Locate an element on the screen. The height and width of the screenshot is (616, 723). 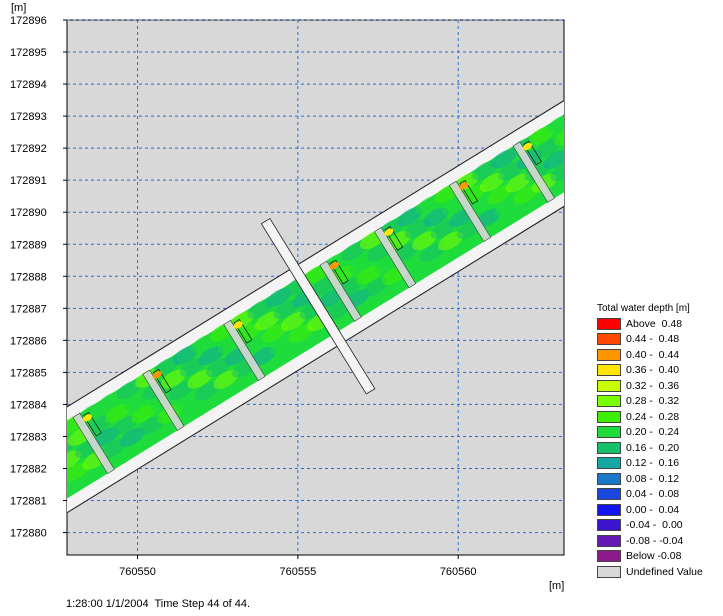
y-tick-label: 172890 is located at coordinates (28, 213).